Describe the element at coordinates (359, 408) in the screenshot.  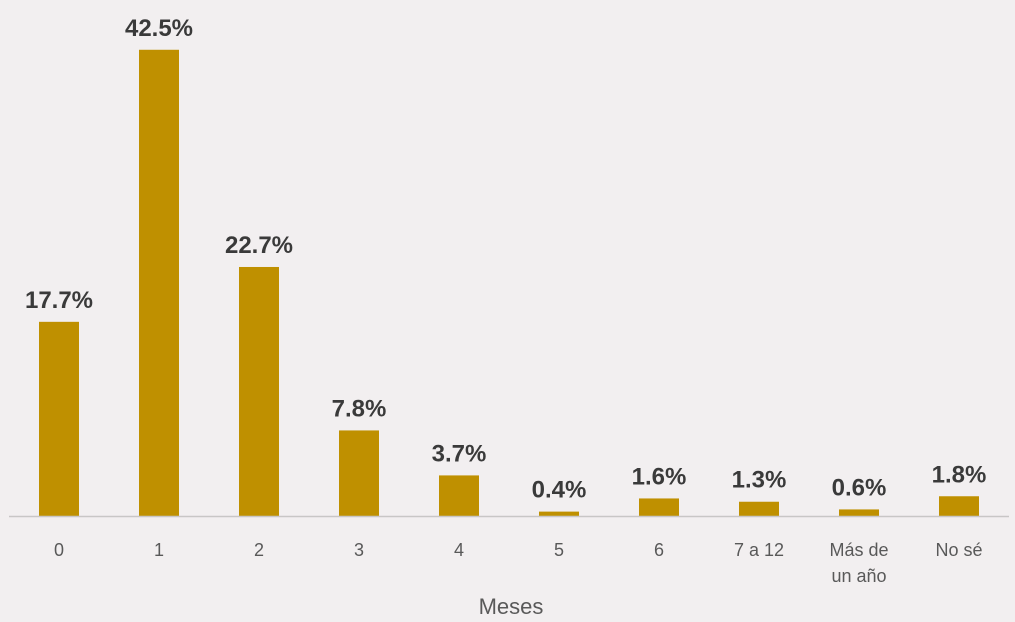
I see `data-label-3: 7.8%` at that location.